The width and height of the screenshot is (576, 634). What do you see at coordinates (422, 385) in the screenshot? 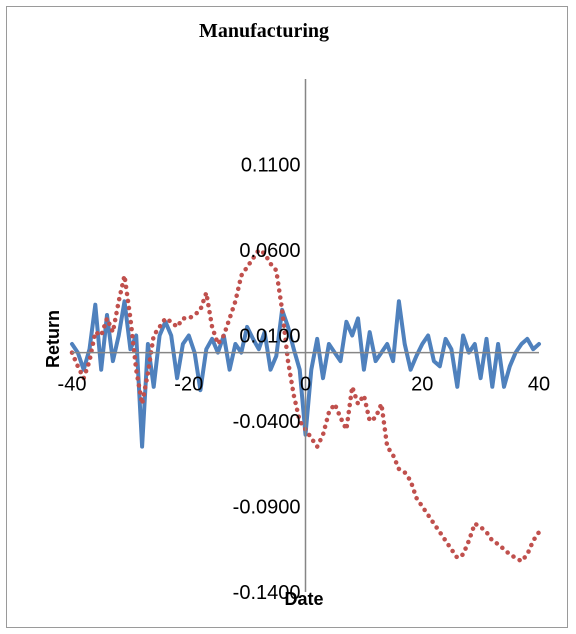
I see `x-tick-label: 20` at bounding box center [422, 385].